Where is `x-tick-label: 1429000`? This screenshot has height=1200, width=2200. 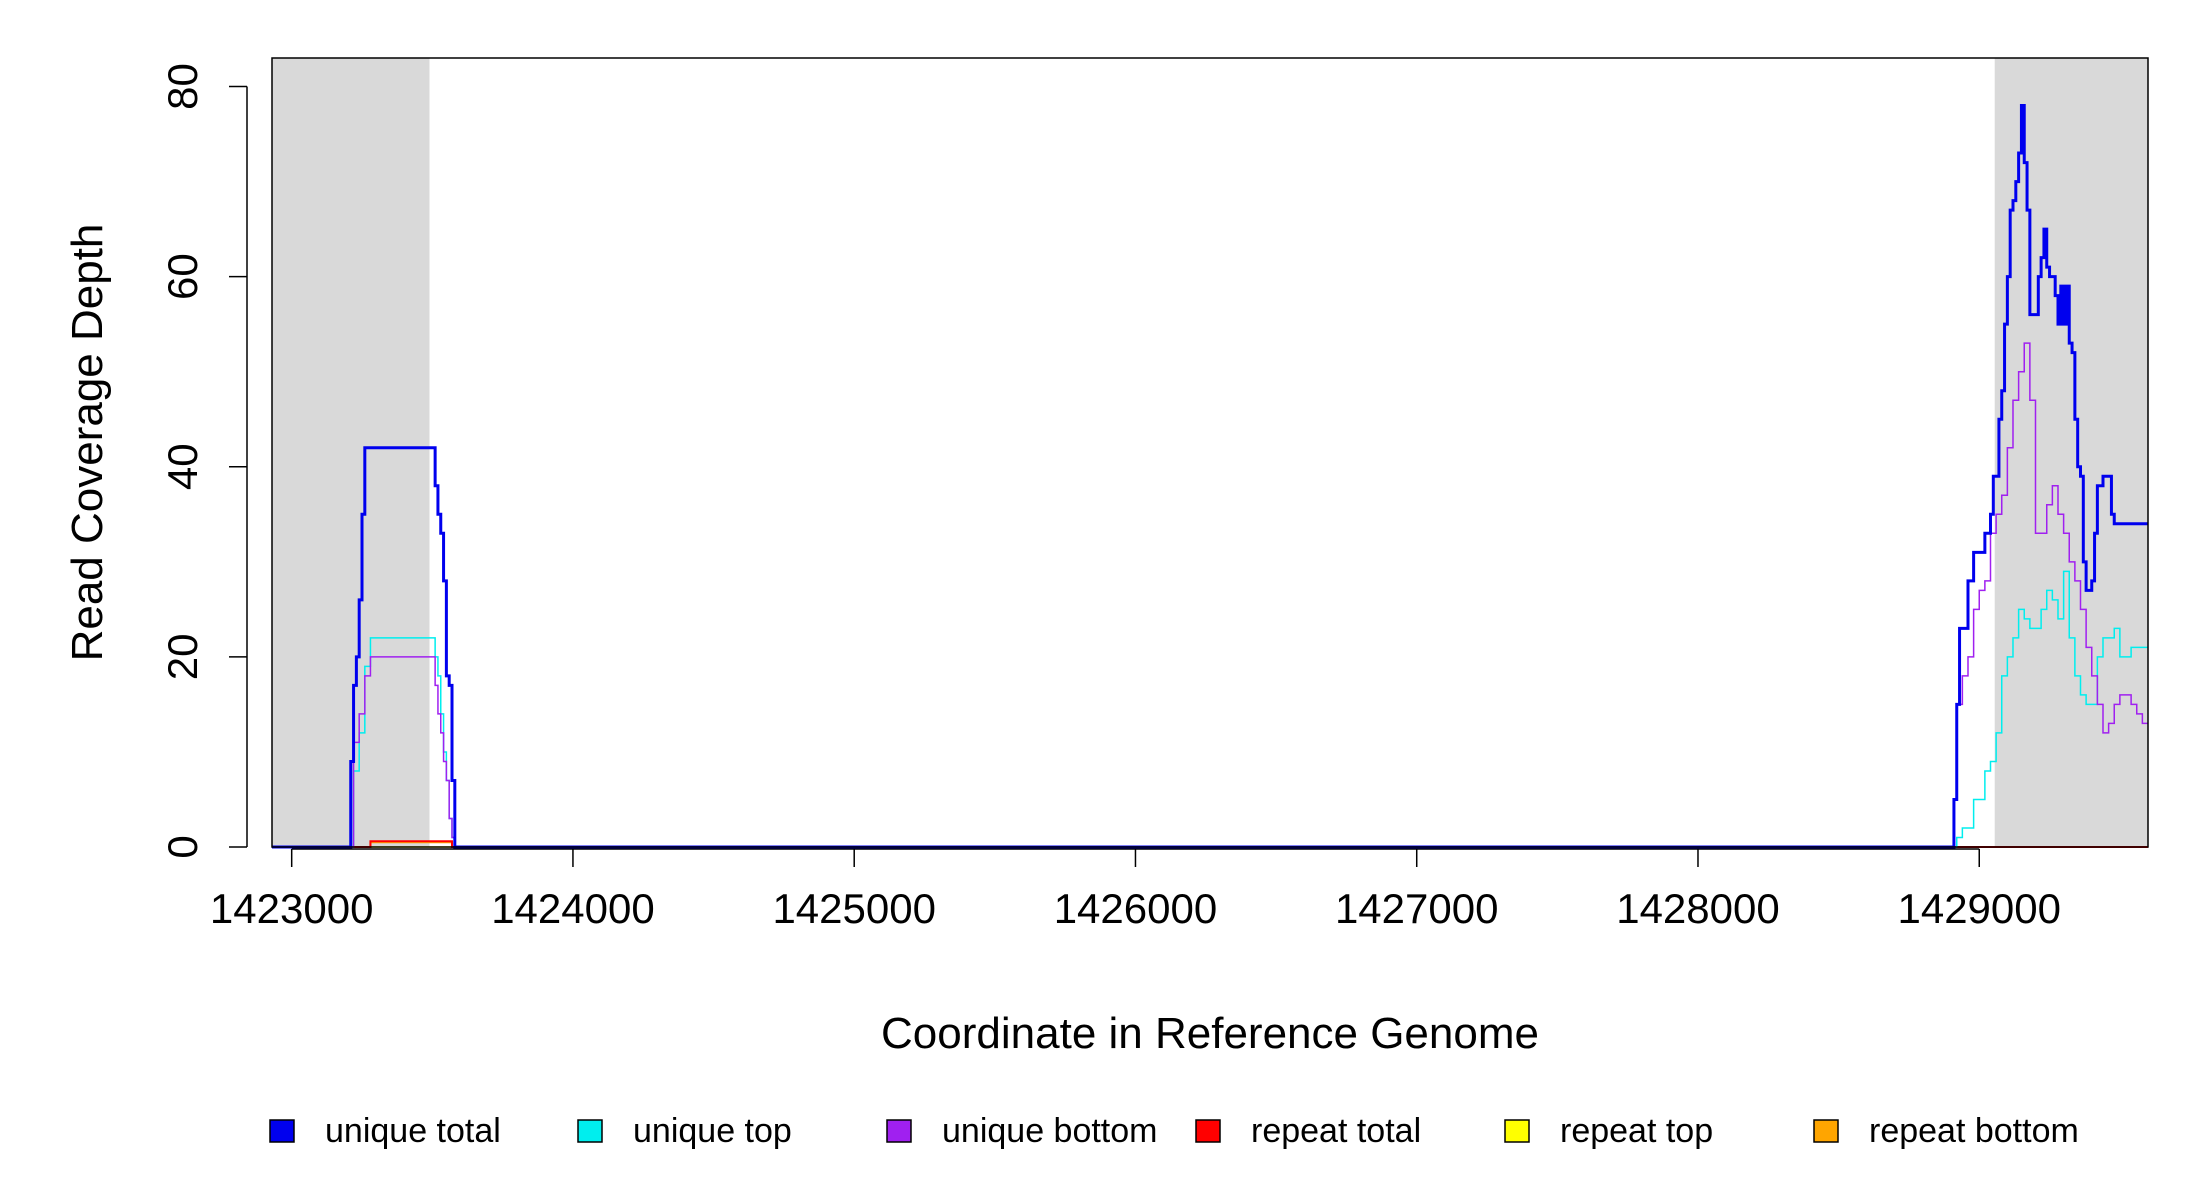 x-tick-label: 1429000 is located at coordinates (1979, 908).